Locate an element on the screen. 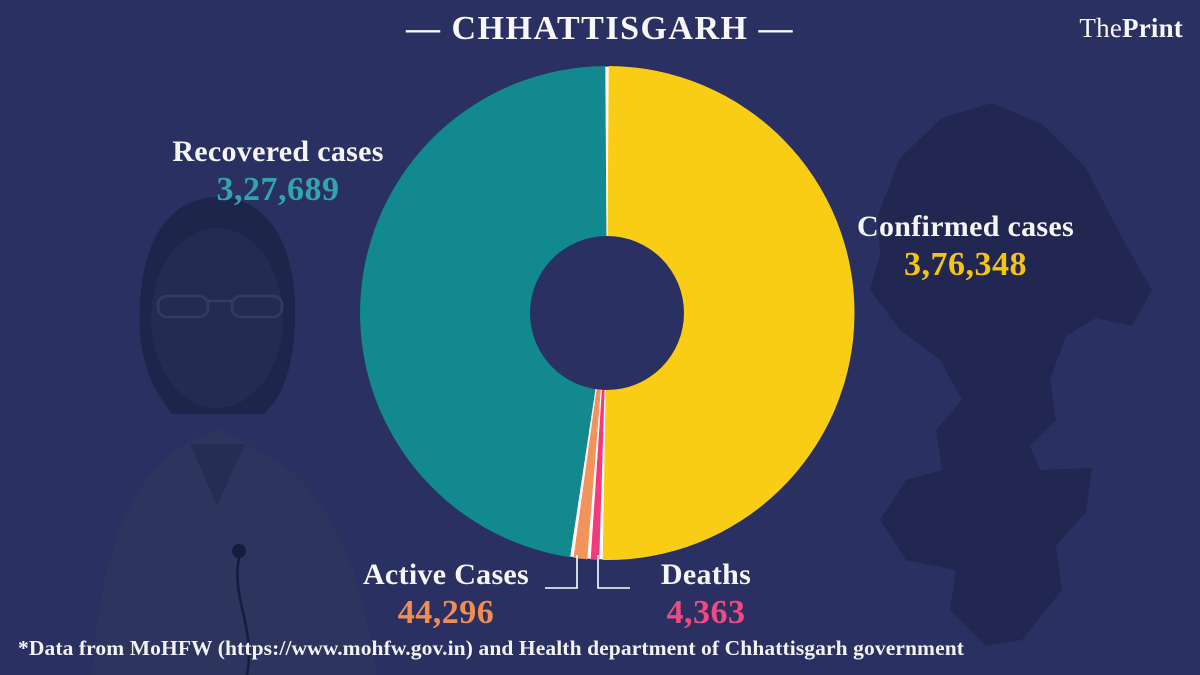 The width and height of the screenshot is (1200, 675). confirmed-cases-callout: Confirmed cases 3,76,348 is located at coordinates (965, 247).